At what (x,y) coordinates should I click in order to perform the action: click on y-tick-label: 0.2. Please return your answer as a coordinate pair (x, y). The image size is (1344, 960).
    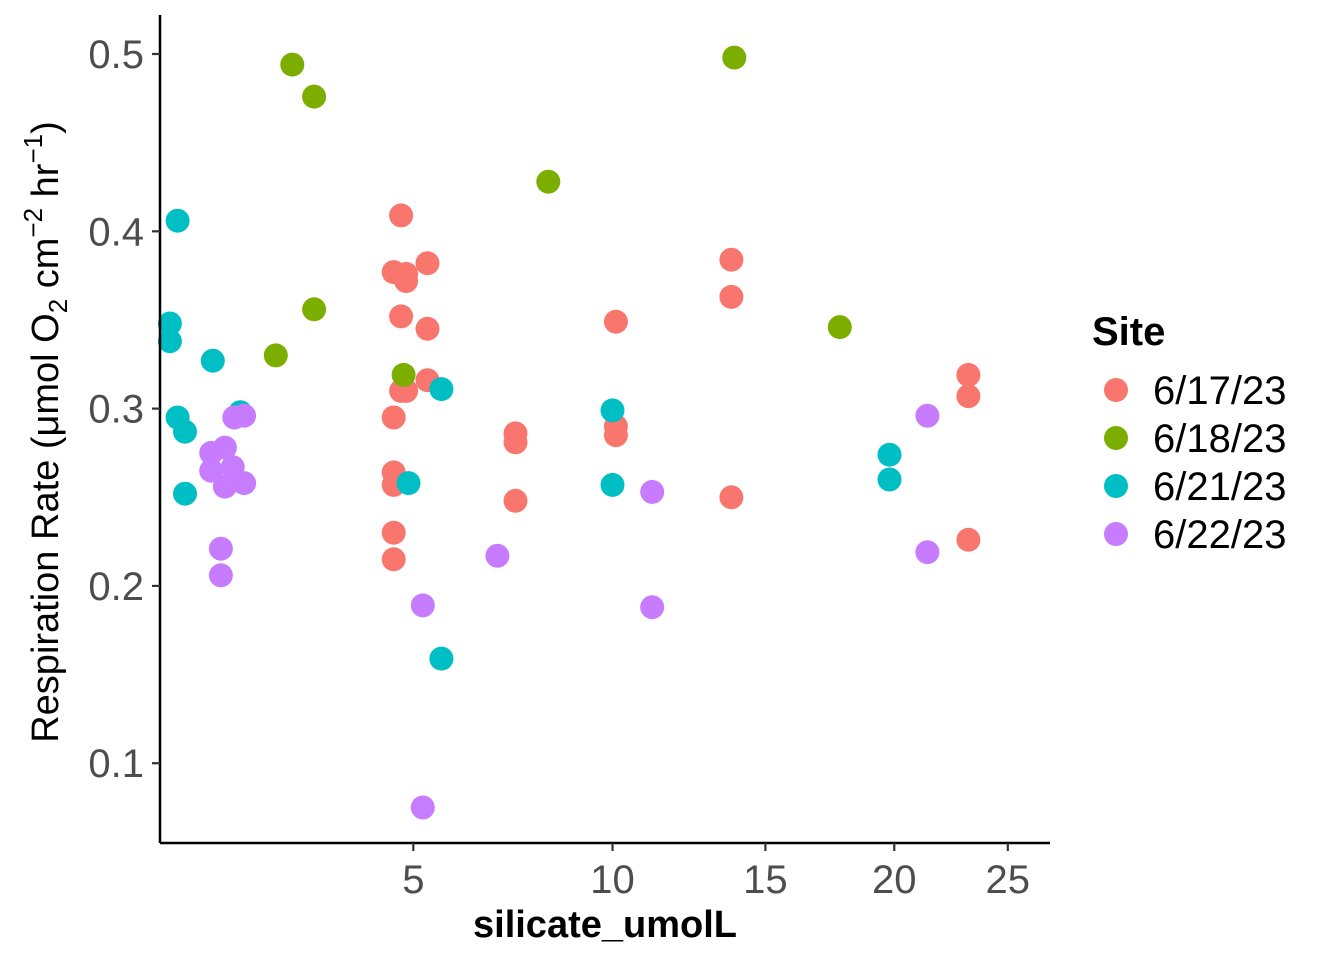
    Looking at the image, I should click on (116, 587).